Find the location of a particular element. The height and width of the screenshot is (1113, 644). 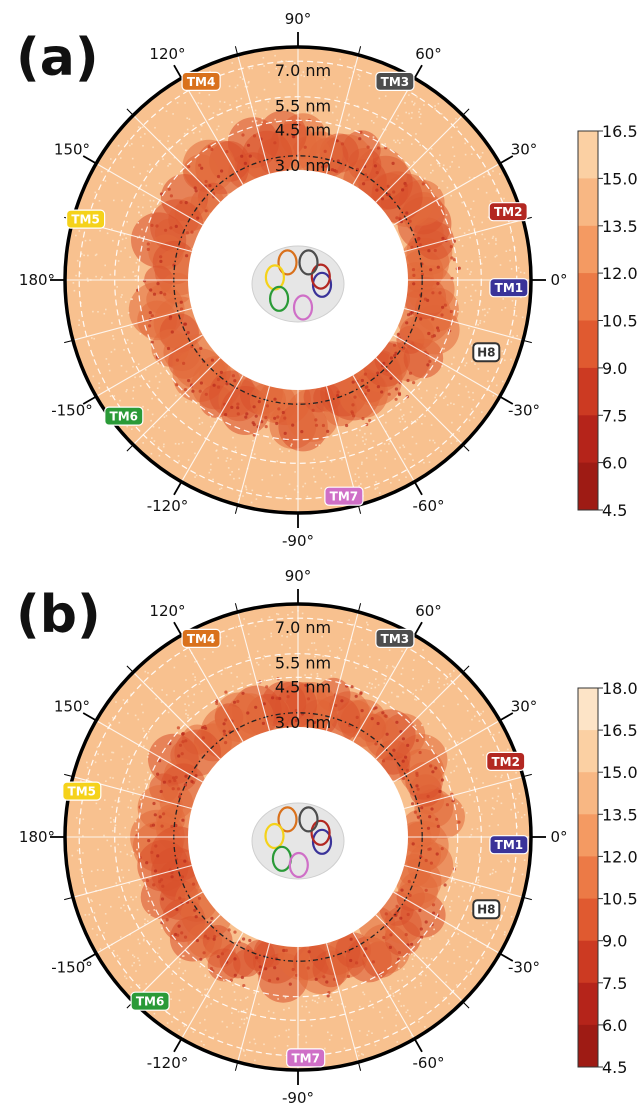

helix-badge-tm5: TM5 is located at coordinates (85, 219).